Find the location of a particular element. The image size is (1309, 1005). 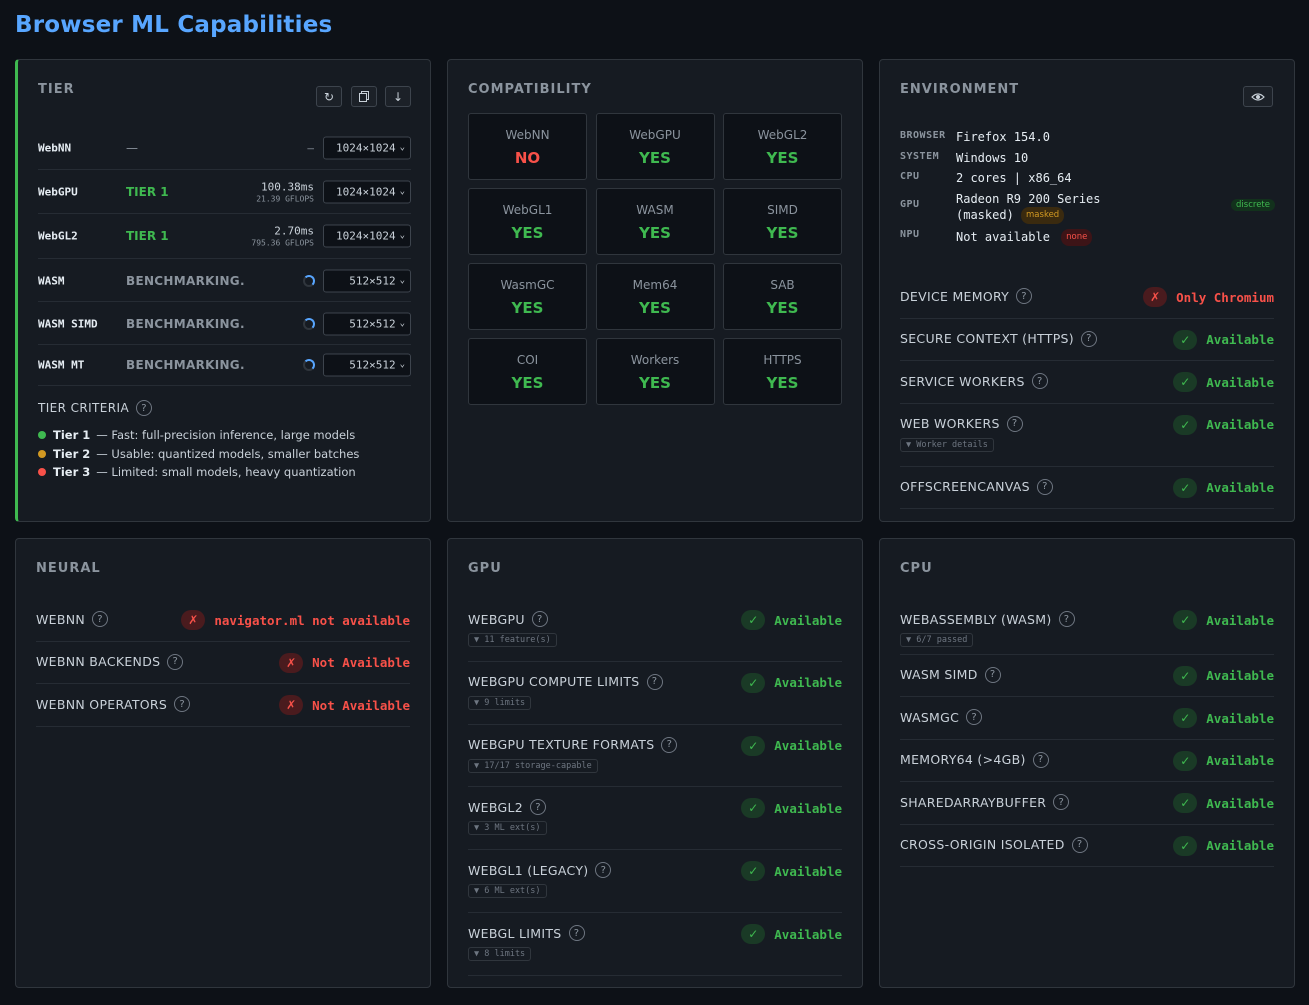

feature-label: WEBGPU? is located at coordinates (508, 619).